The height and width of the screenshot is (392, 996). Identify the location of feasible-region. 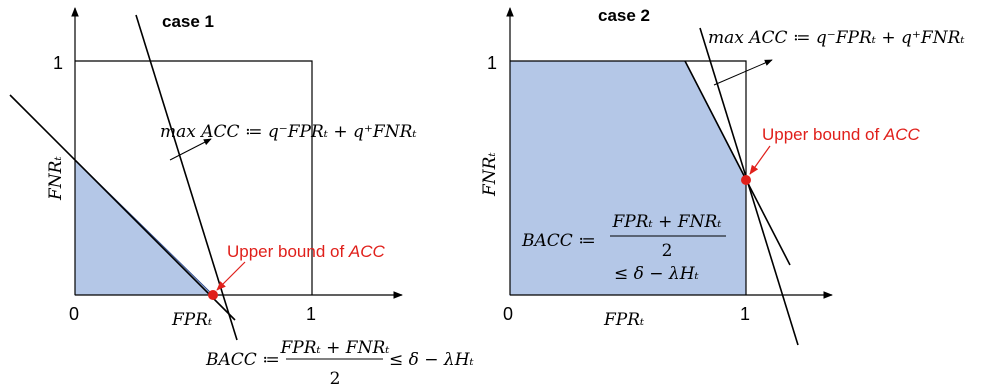
(628, 178).